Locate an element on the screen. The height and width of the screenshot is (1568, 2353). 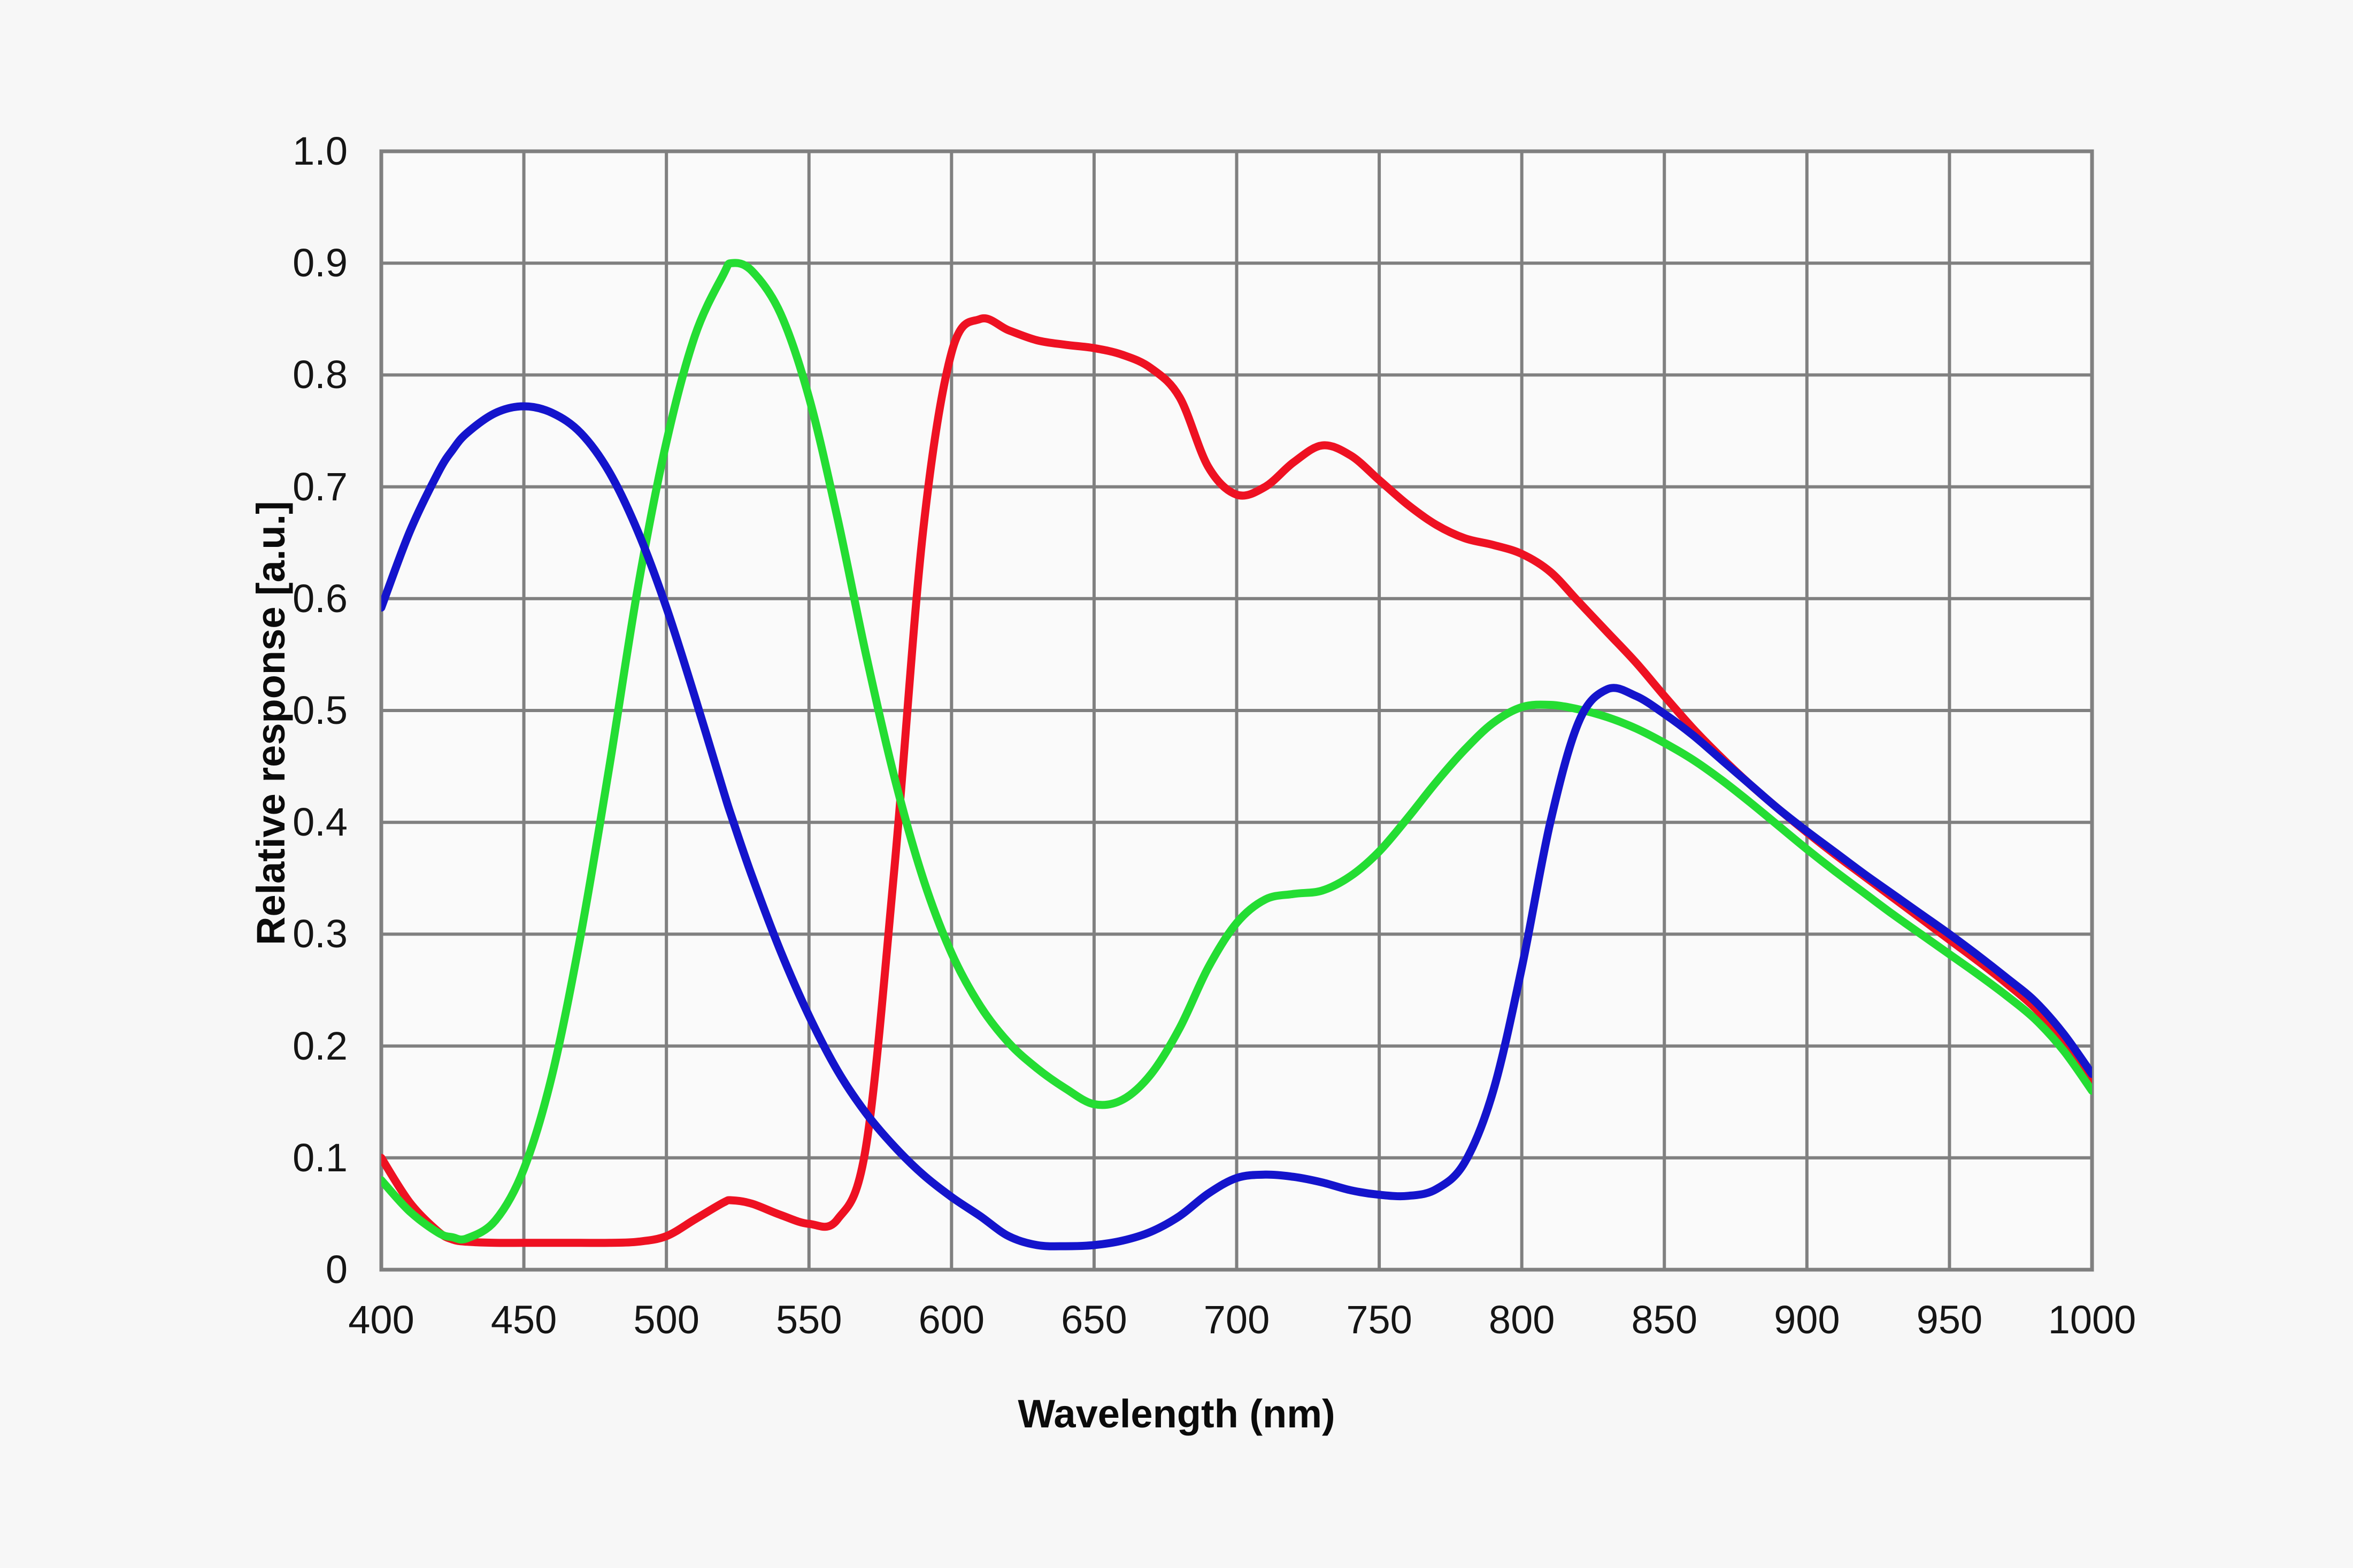
y-tick-label: 0.9 is located at coordinates (320, 263).